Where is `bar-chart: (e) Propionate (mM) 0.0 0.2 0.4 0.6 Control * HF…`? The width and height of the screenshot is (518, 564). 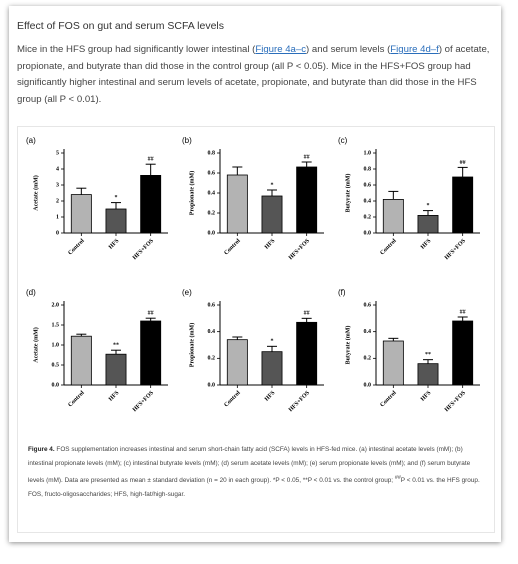 bar-chart: (e) Propionate (mM) 0.0 0.2 0.4 0.6 Control * HF… is located at coordinates (253, 350).